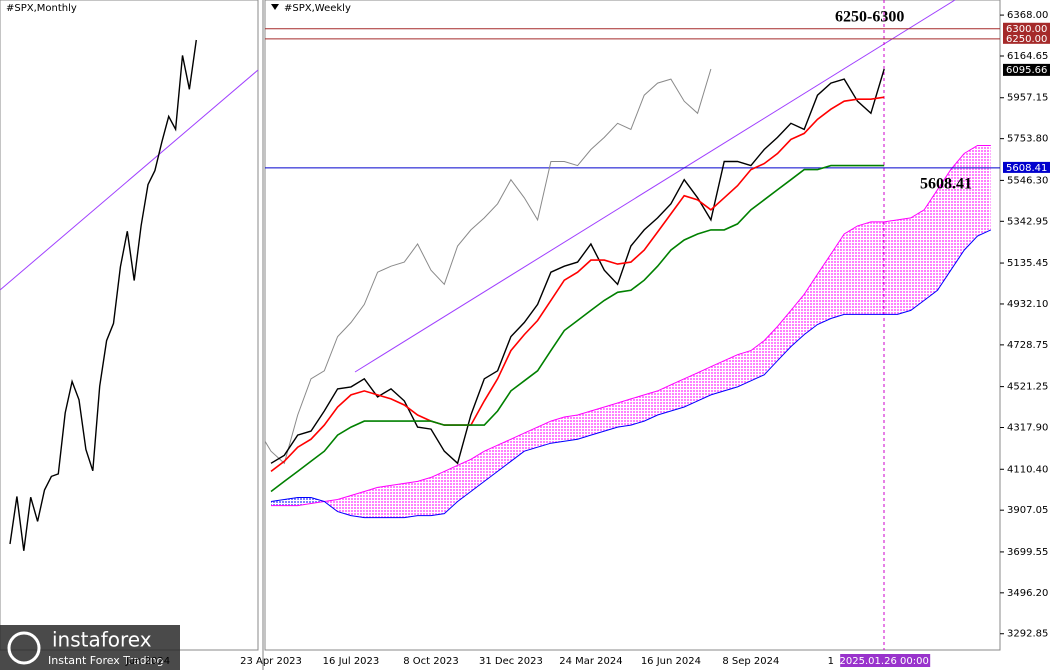  I want to click on y-tick-label: 3496.20, so click(1027, 593).